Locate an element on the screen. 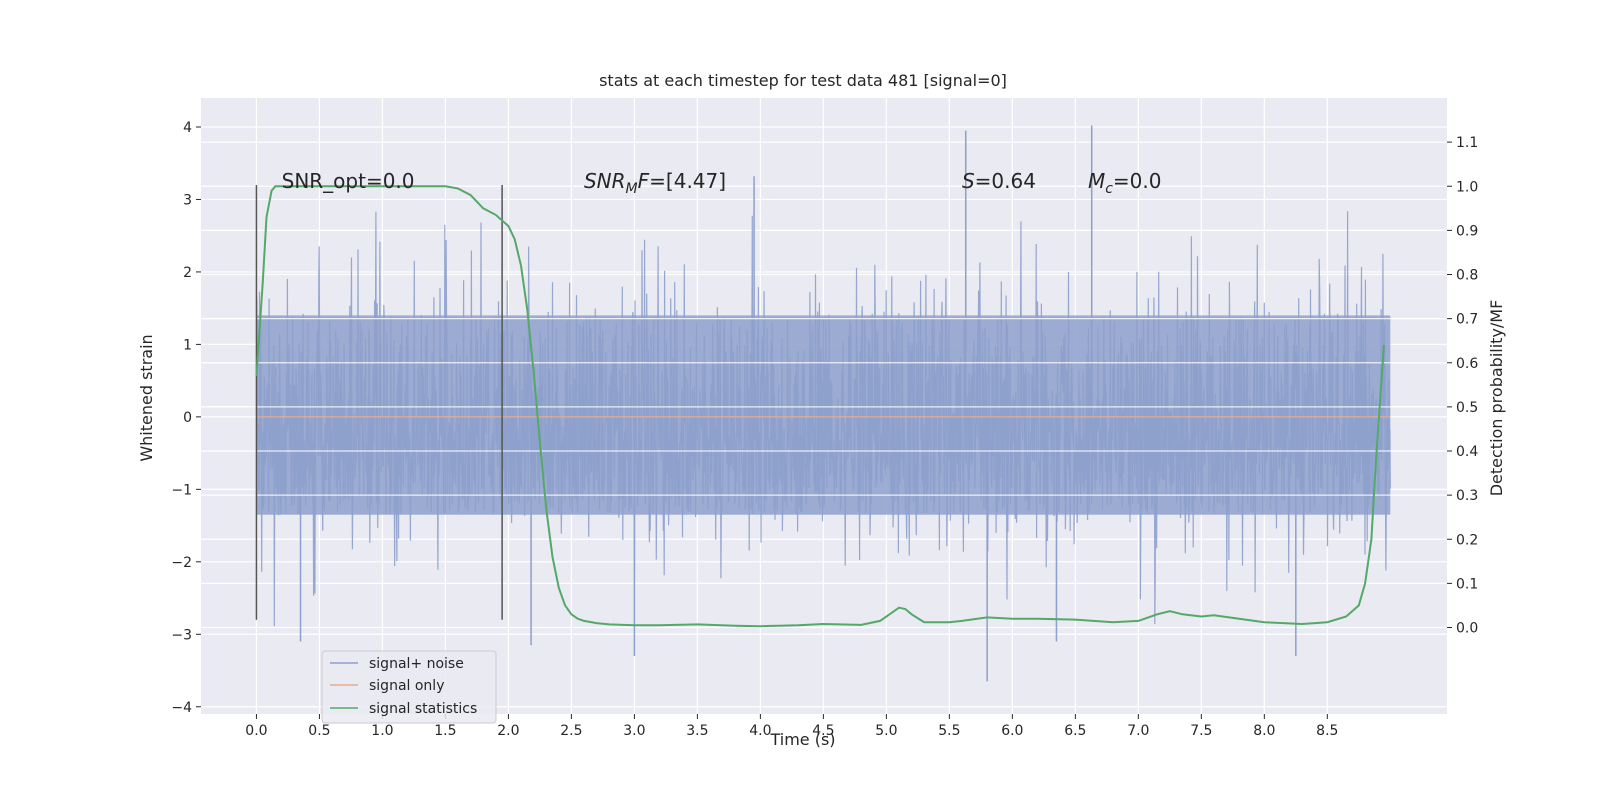  annotation-3-part-0: M is located at coordinates (1096, 181).